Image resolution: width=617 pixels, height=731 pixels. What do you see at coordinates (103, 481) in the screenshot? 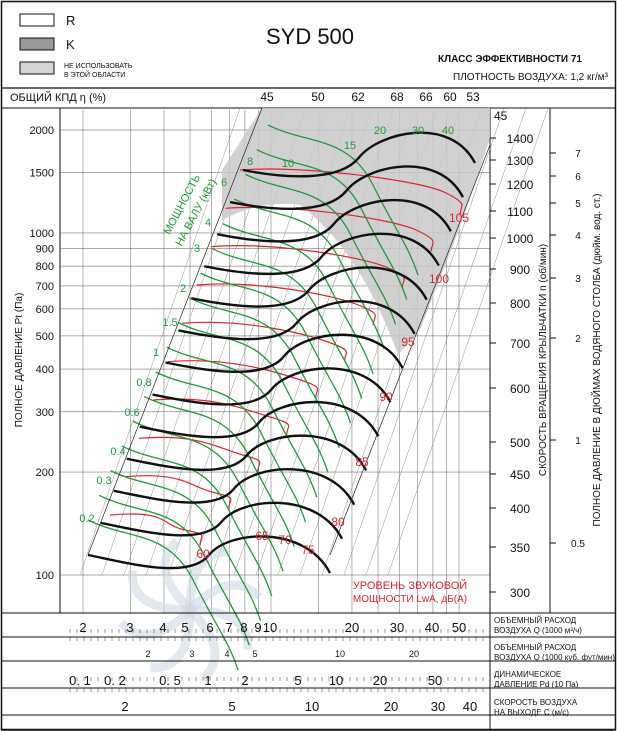
I see `power-value-1: 0.3` at bounding box center [103, 481].